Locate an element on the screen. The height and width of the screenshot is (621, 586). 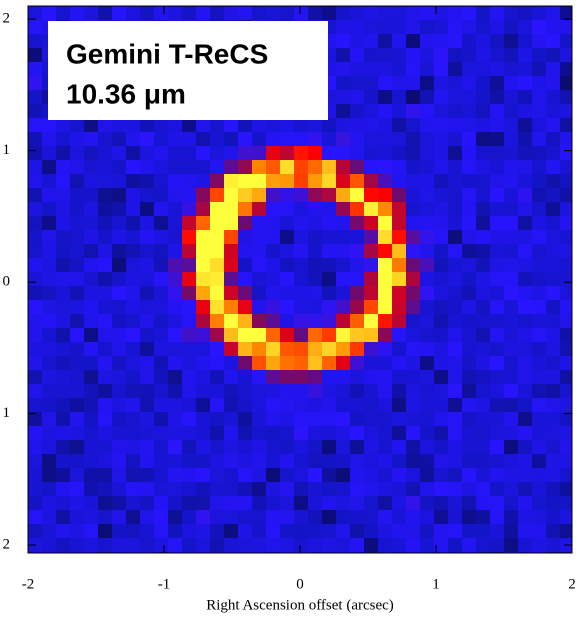
y-tick-label: 2 is located at coordinates (7, 545).